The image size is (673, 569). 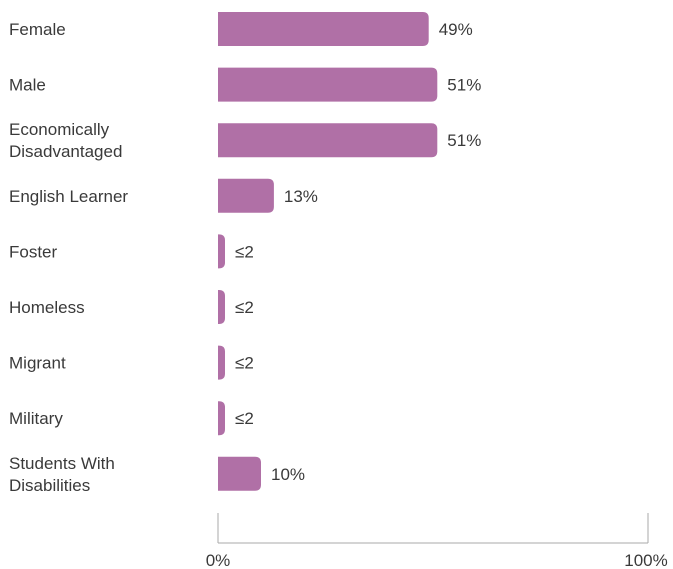 What do you see at coordinates (65, 140) in the screenshot?
I see `category-label: Economically Disadvantaged` at bounding box center [65, 140].